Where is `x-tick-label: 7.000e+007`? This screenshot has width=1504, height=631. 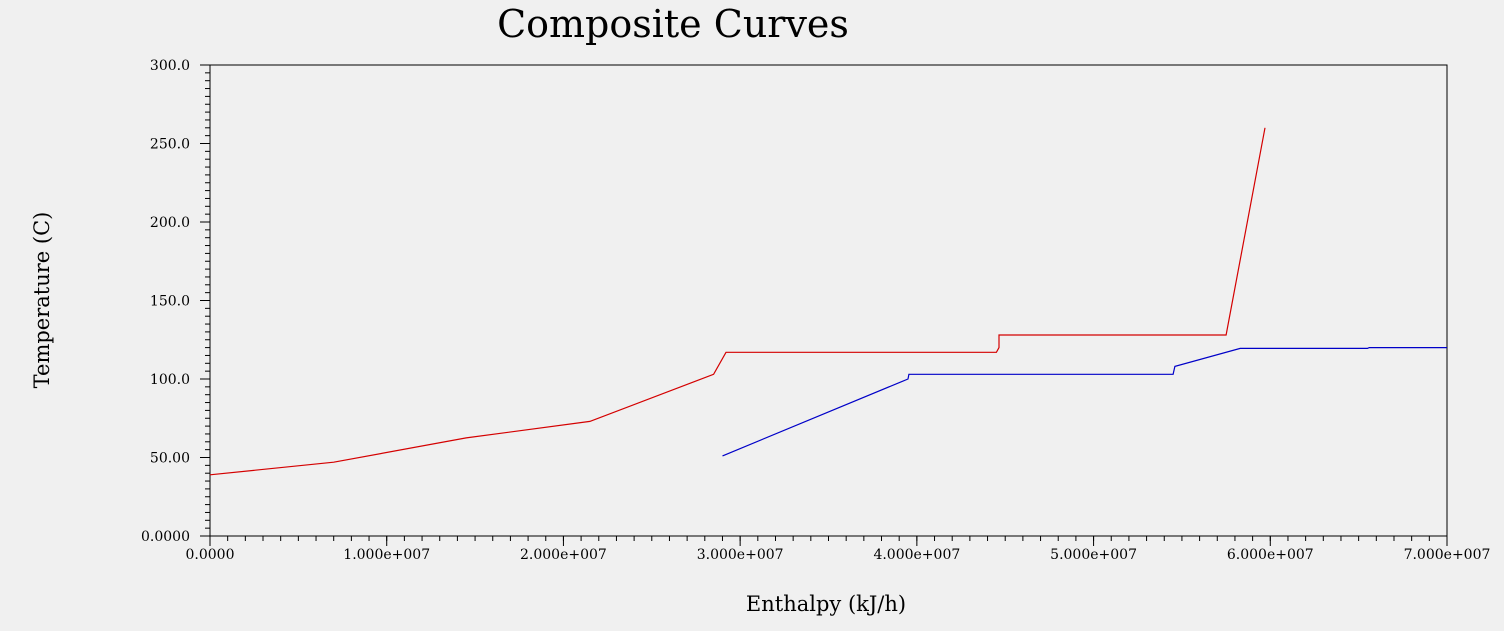
x-tick-label: 7.000e+007 is located at coordinates (1447, 555).